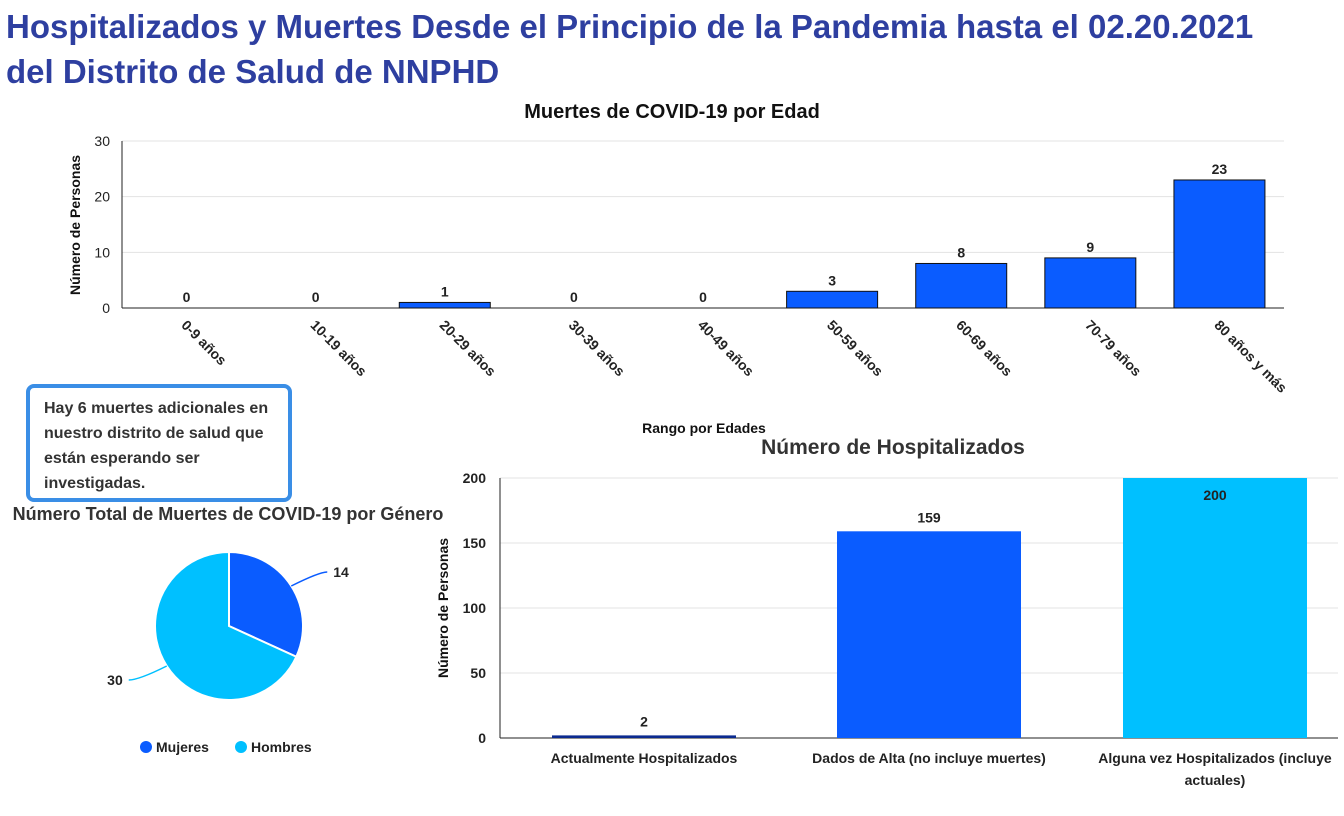 This screenshot has width=1344, height=816. What do you see at coordinates (182, 747) in the screenshot?
I see `legend-label-mujeres: Mujeres` at bounding box center [182, 747].